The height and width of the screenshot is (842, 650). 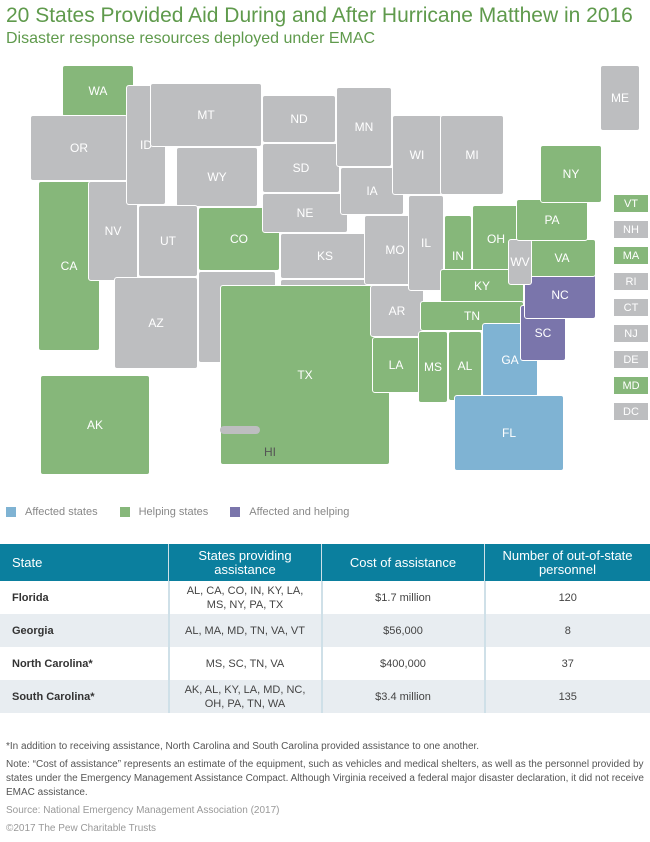 I want to click on state-wi: WI, so click(x=417, y=155).